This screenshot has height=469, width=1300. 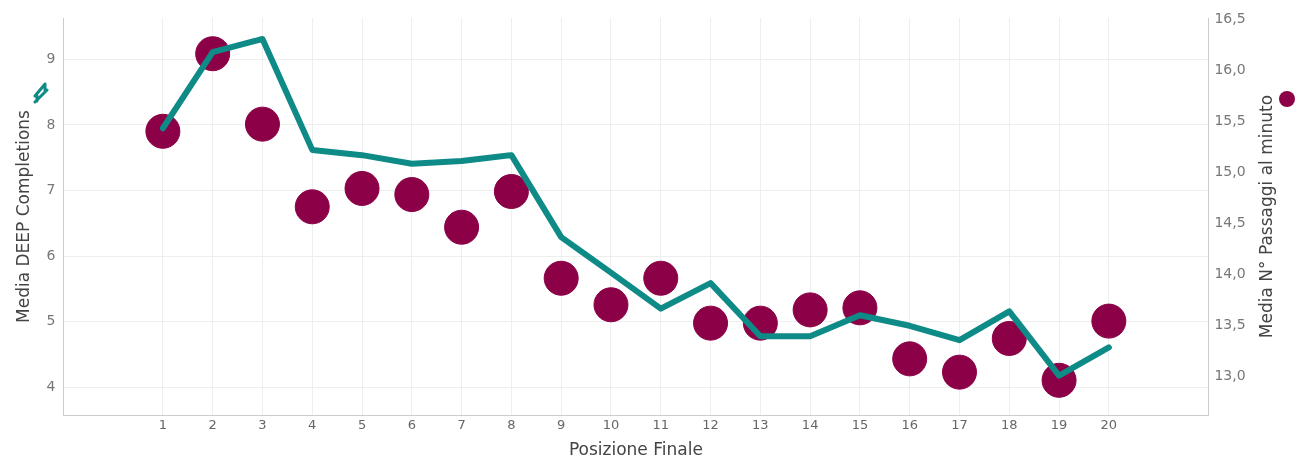 I want to click on x-tick-label: 15, so click(x=860, y=425).